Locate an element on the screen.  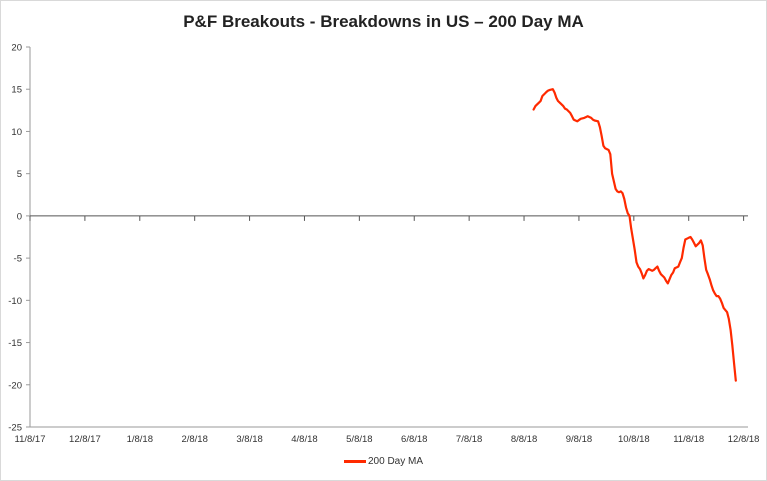
x-tick-label: 4/8/18 is located at coordinates (304, 439).